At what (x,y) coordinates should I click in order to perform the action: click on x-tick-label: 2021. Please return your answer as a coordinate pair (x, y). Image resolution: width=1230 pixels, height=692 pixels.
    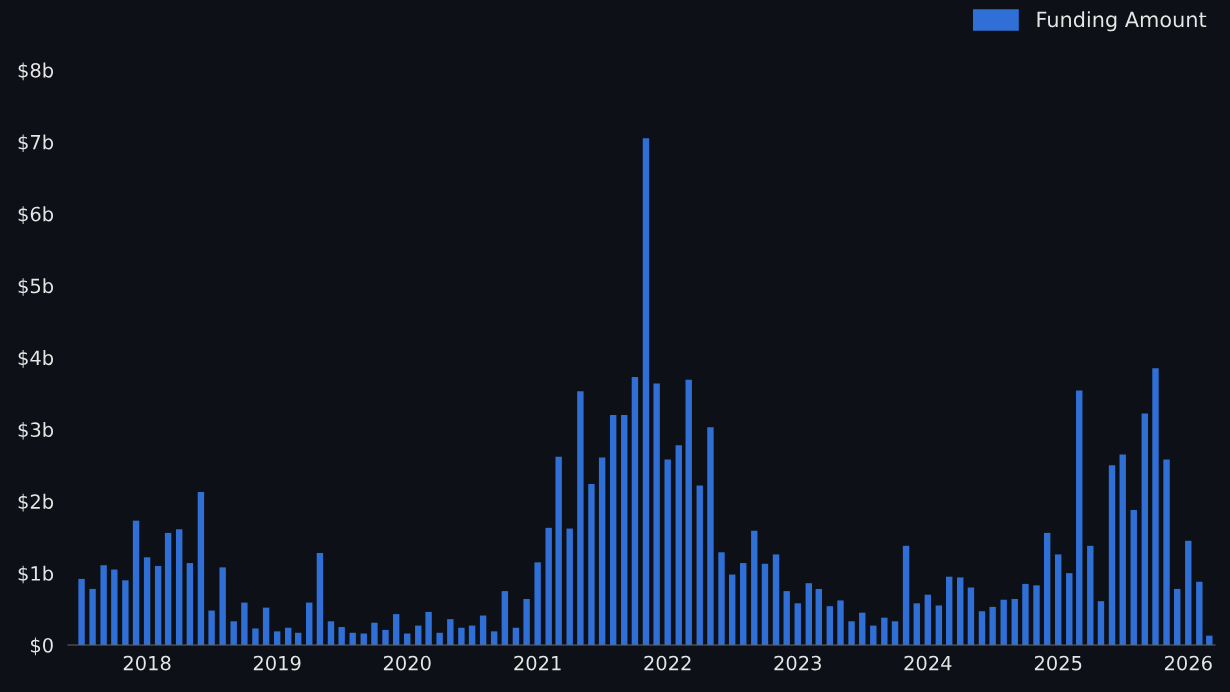
    Looking at the image, I should click on (537, 663).